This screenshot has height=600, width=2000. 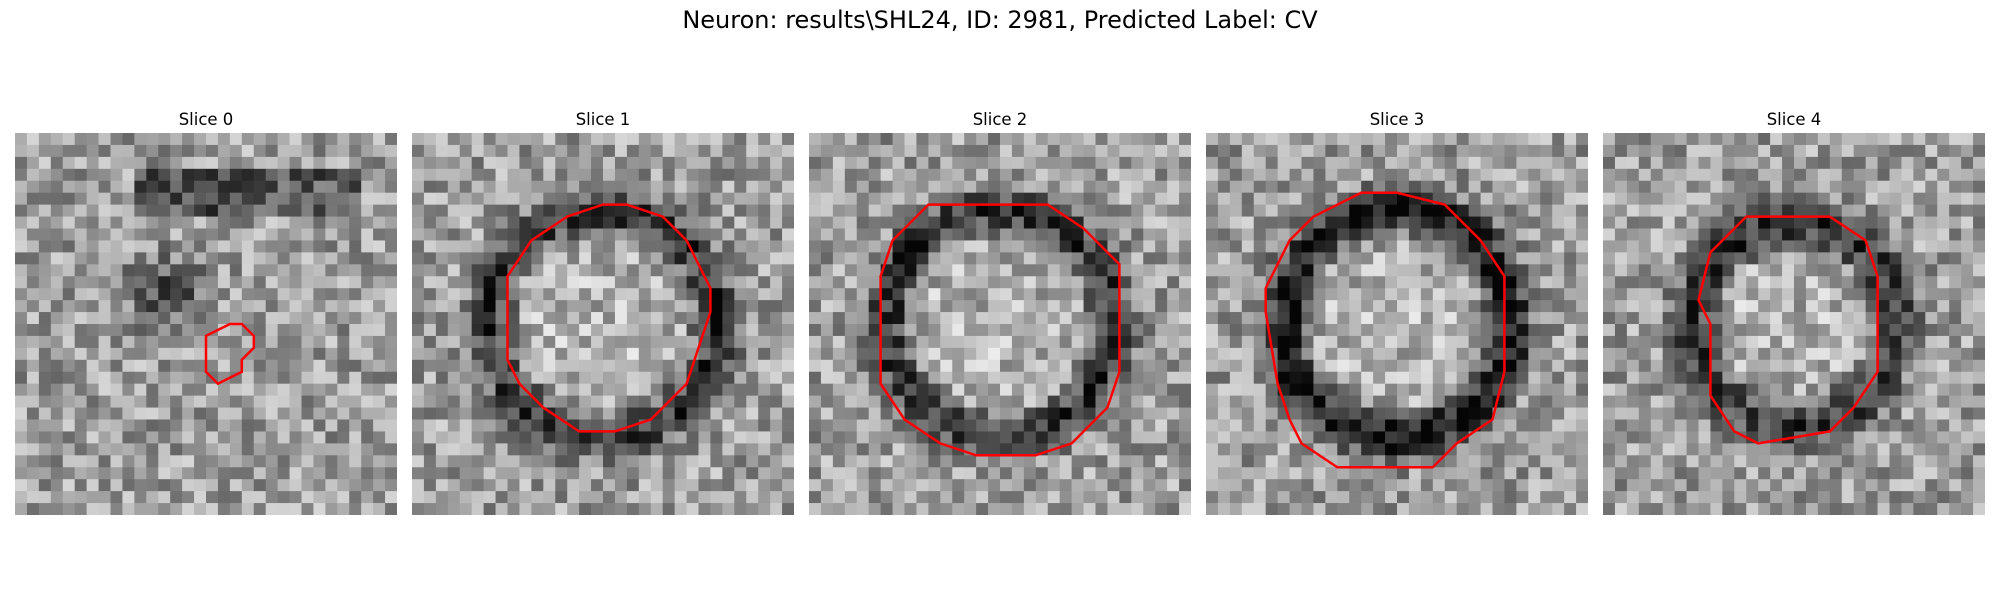 I want to click on slice-title: Slice 3, so click(x=1397, y=119).